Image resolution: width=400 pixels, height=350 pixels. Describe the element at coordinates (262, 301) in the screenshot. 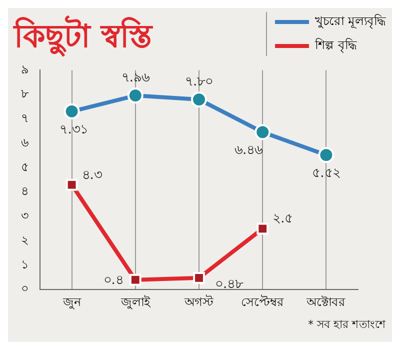

I see `x-tick-label: সেপ্টেম্বর` at that location.